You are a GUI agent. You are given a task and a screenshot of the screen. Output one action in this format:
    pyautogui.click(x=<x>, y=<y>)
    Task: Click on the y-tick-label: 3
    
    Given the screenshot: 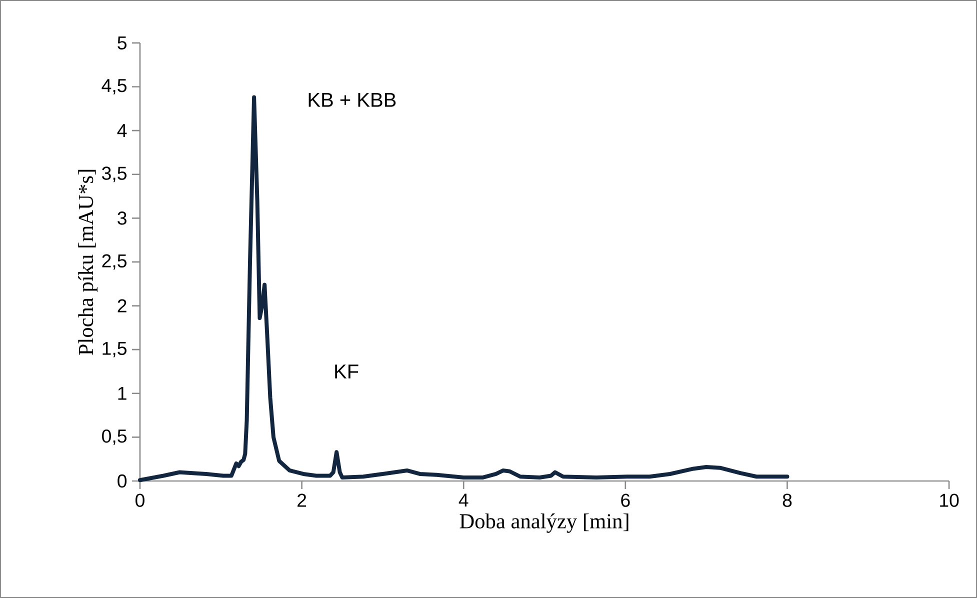 What is the action you would take?
    pyautogui.click(x=122, y=218)
    